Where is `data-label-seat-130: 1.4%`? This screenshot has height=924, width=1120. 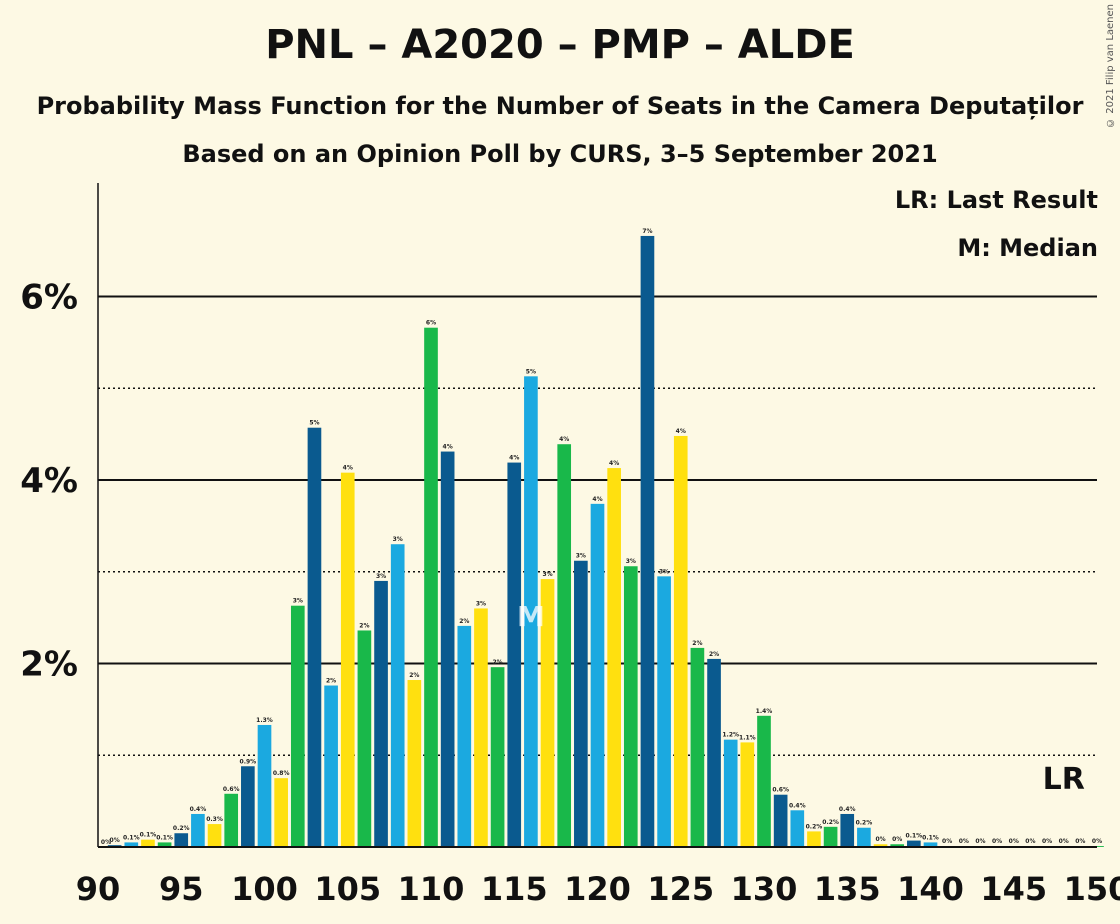
data-label-seat-130: 1.4% is located at coordinates (764, 711).